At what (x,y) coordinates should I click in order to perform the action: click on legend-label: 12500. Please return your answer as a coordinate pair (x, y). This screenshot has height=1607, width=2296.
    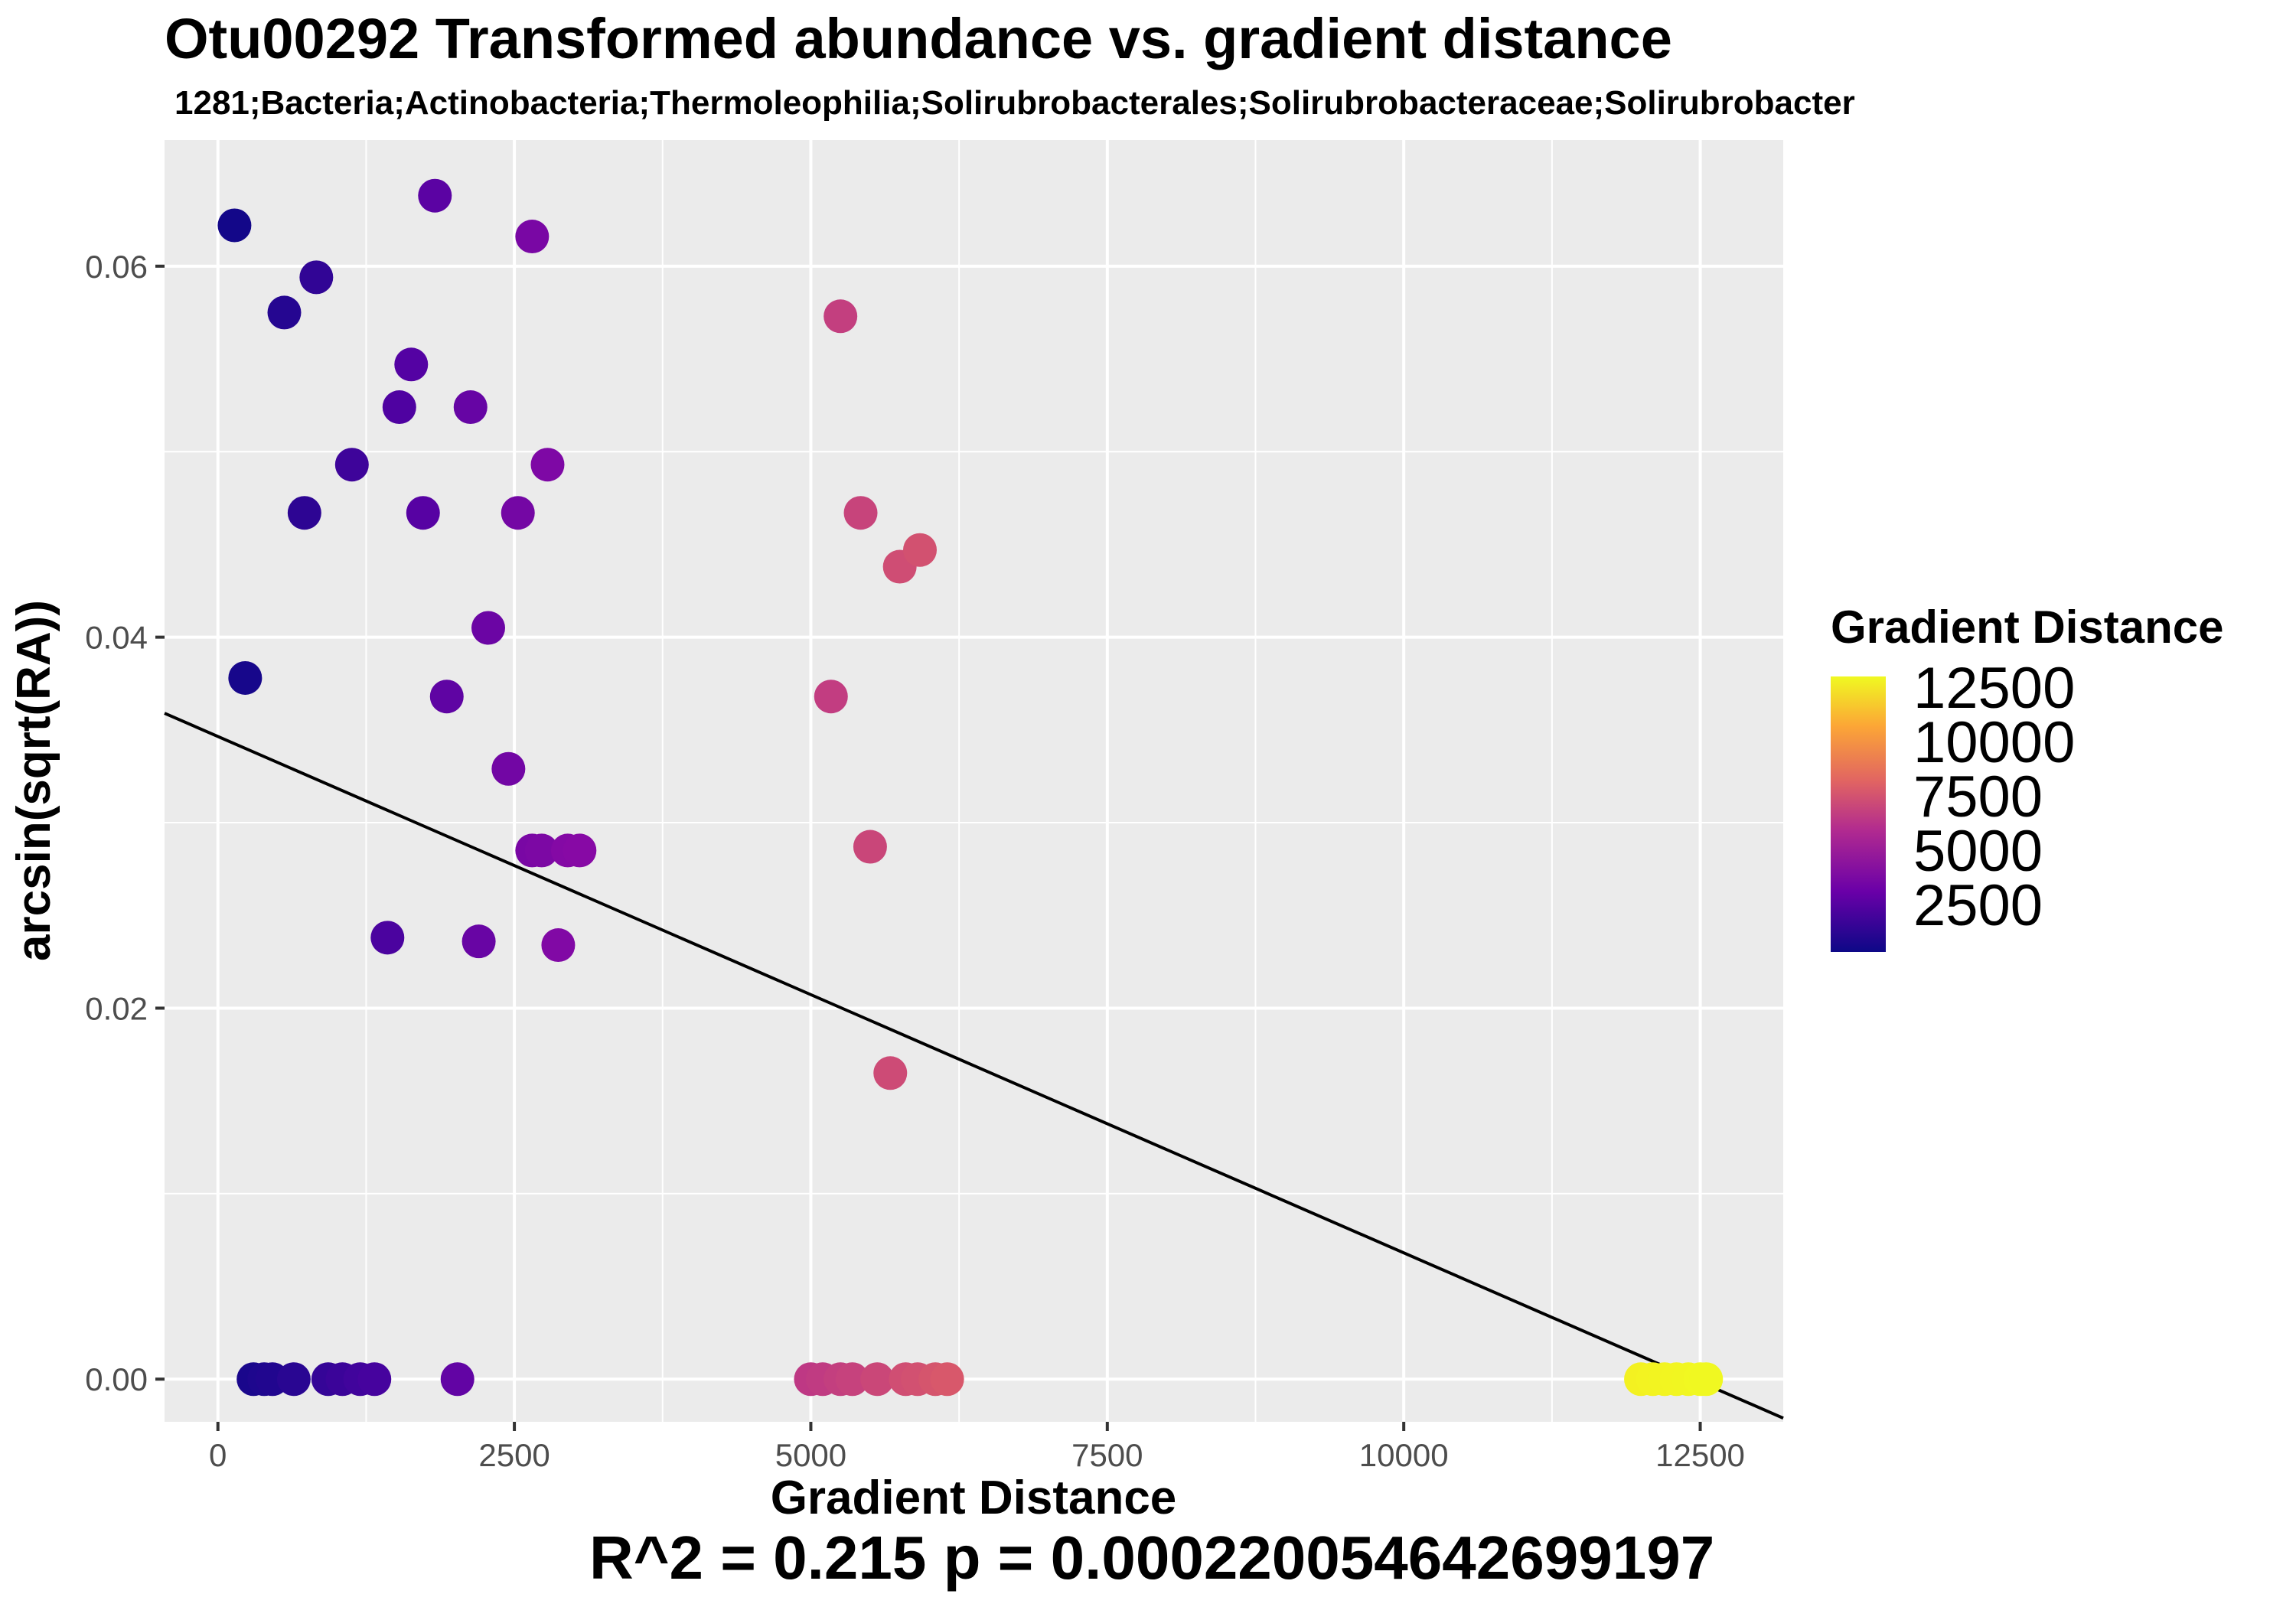
    Looking at the image, I should click on (1994, 688).